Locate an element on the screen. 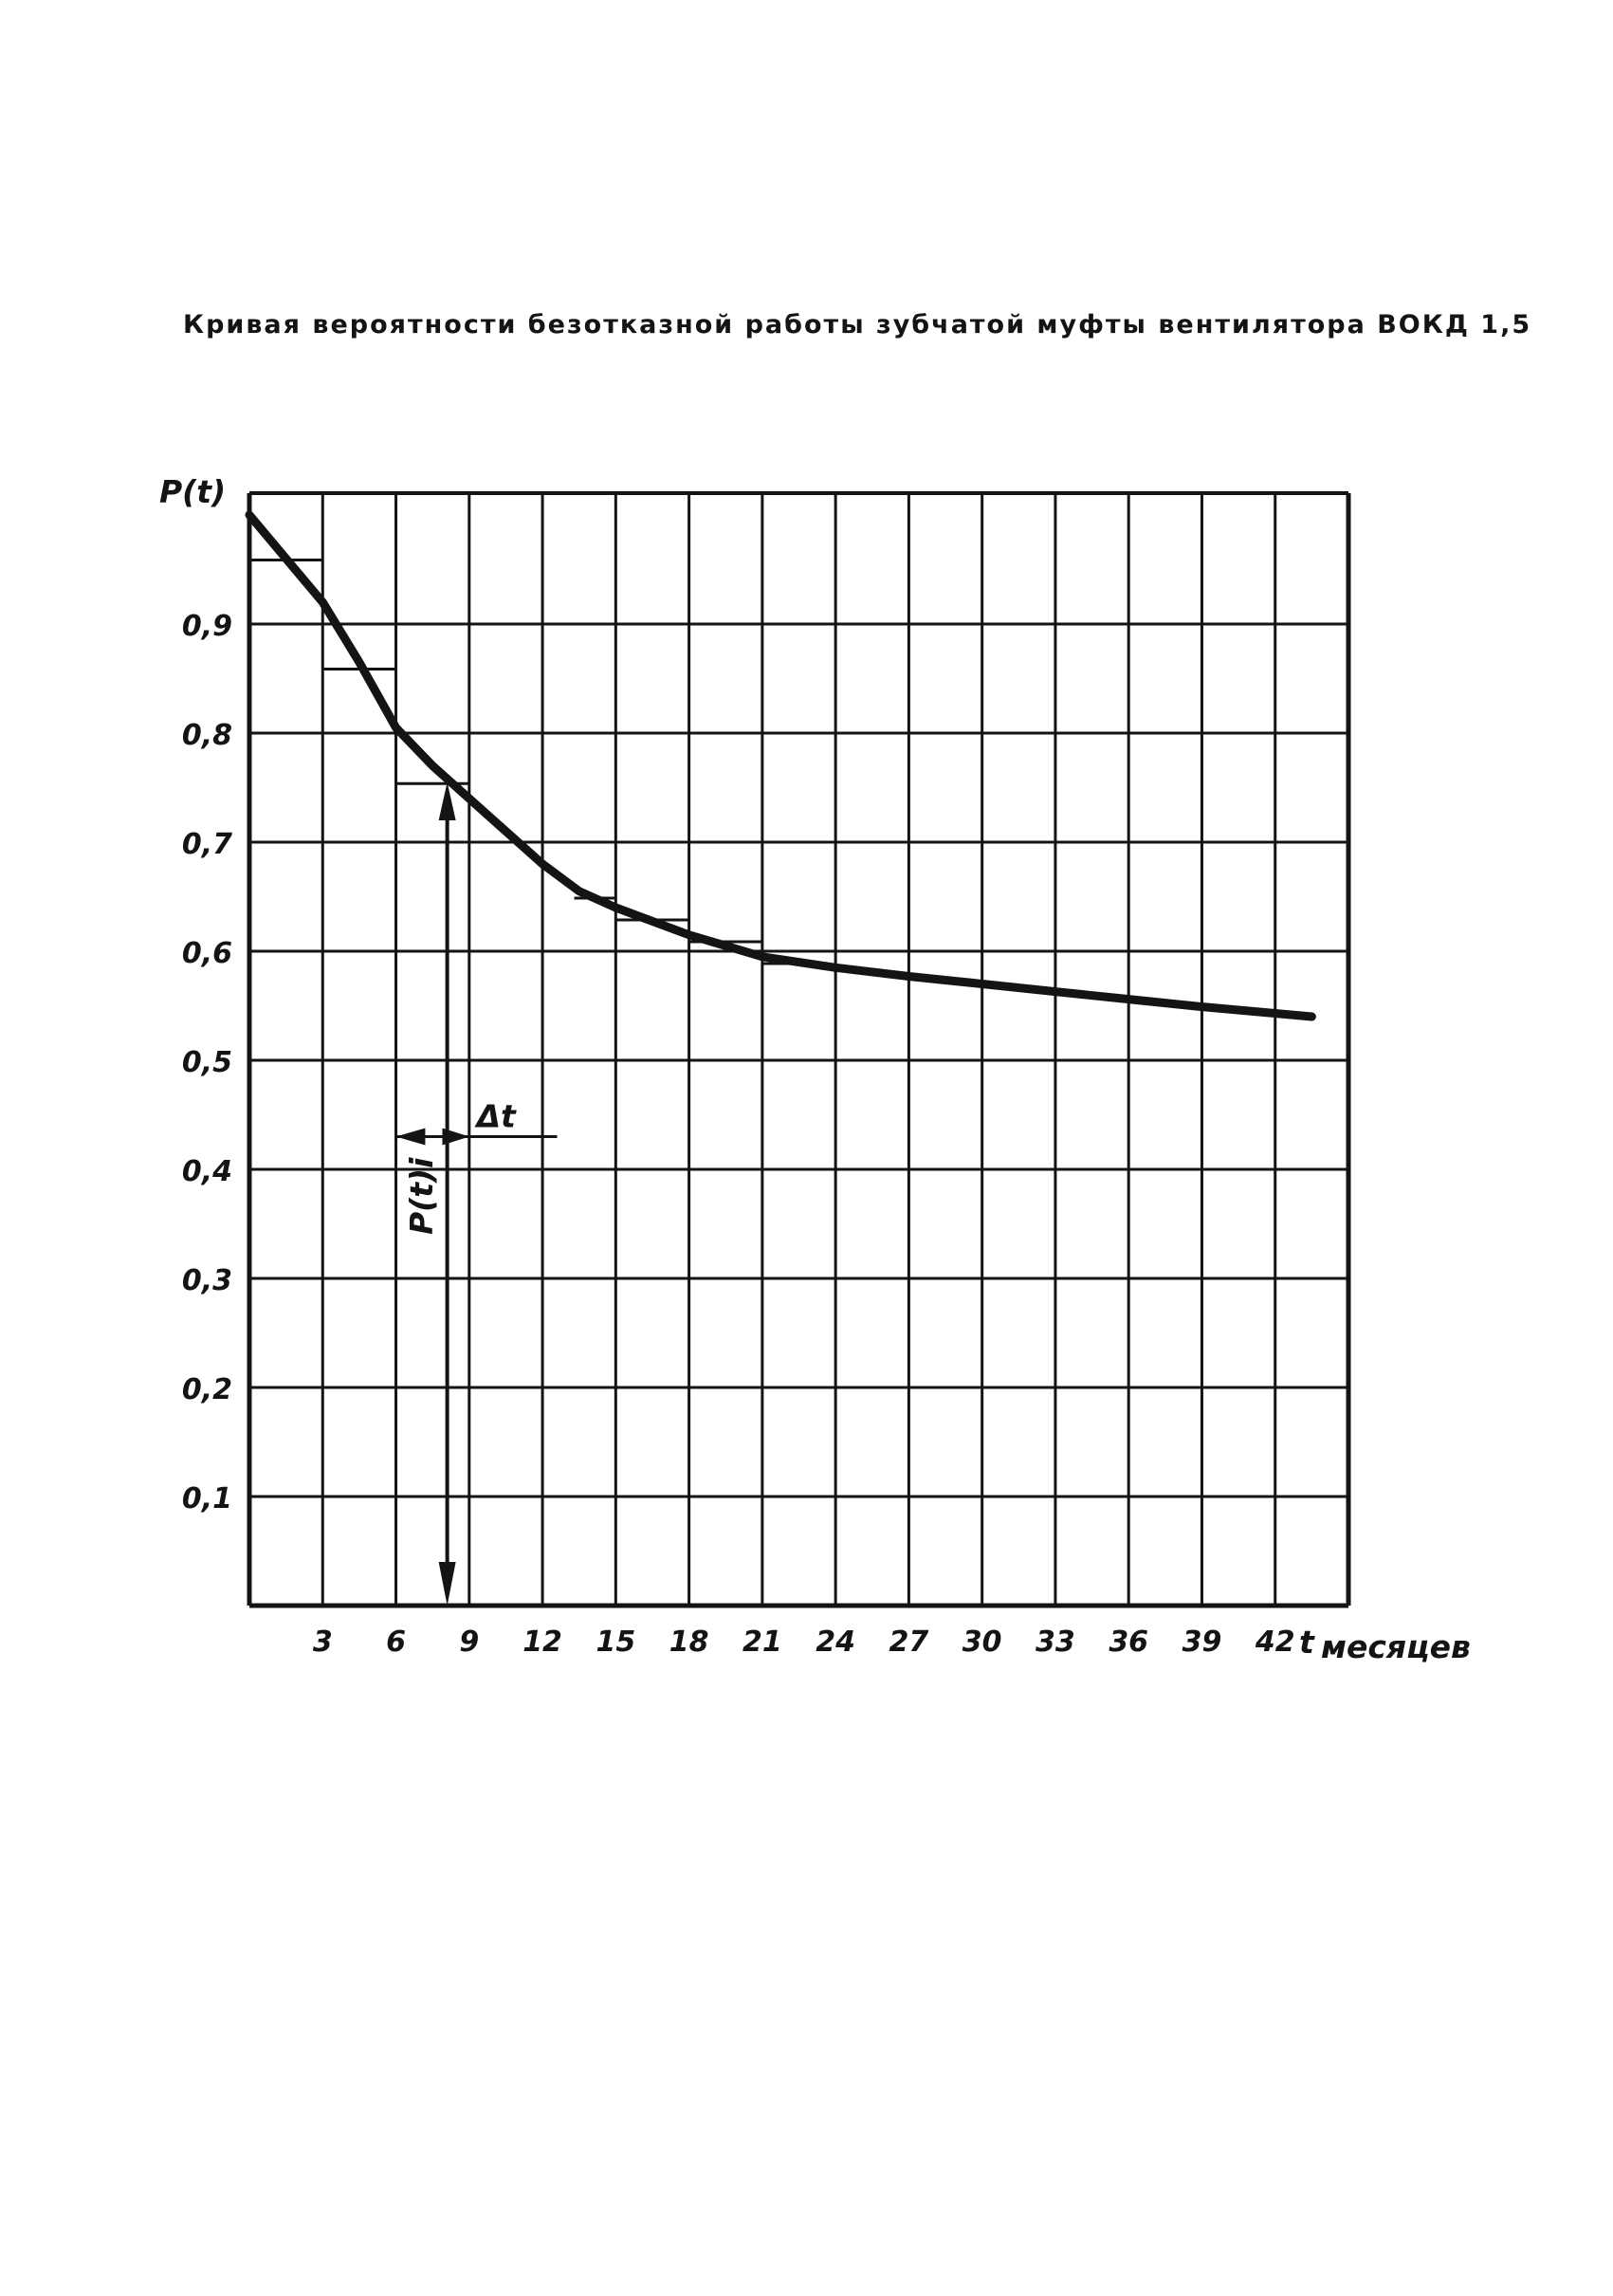 Image resolution: width=1613 pixels, height=2296 pixels. x-axis-symbol: t is located at coordinates (1307, 1642).